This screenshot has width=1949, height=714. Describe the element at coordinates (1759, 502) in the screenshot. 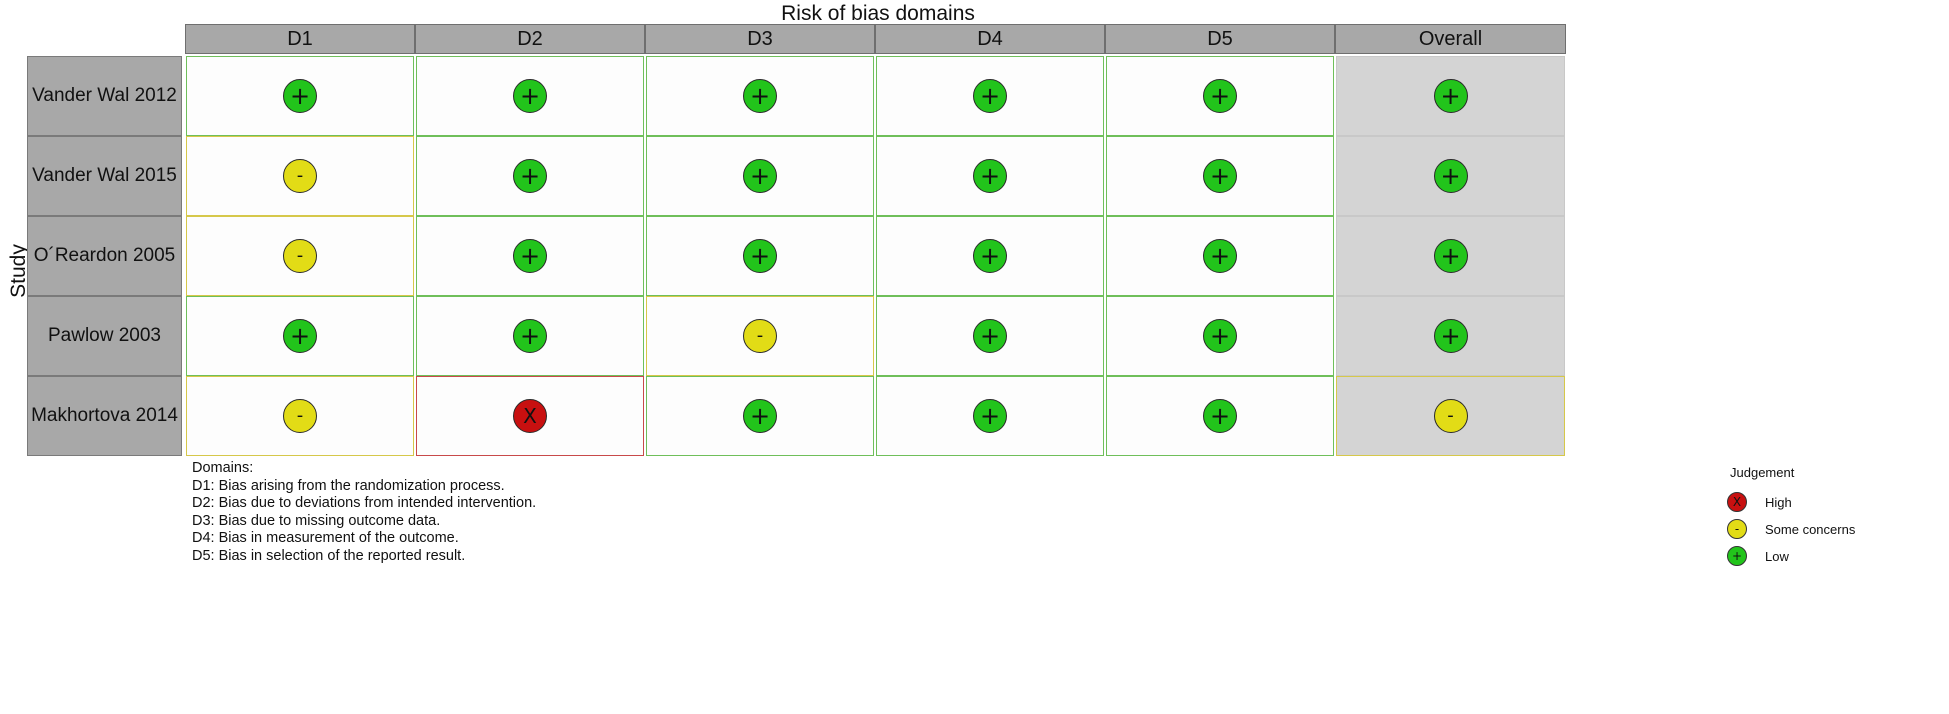

I see `legend-item-high: X High` at that location.